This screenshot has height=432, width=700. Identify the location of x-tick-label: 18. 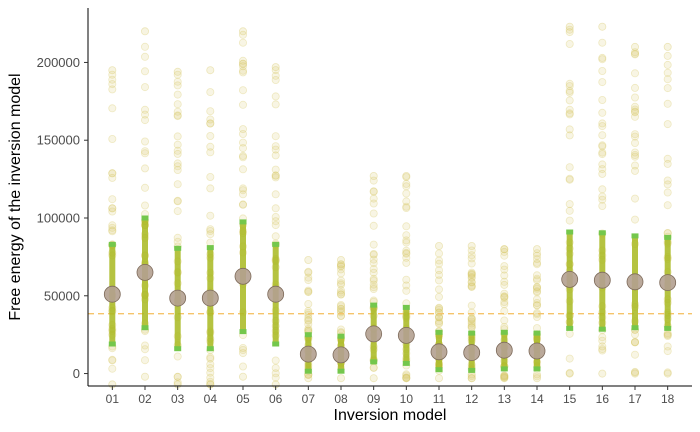
(668, 399).